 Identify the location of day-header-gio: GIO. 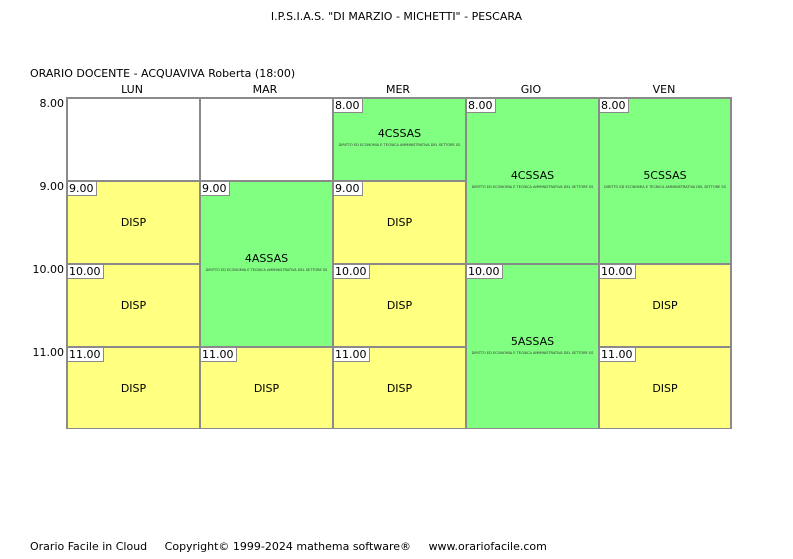
(531, 89).